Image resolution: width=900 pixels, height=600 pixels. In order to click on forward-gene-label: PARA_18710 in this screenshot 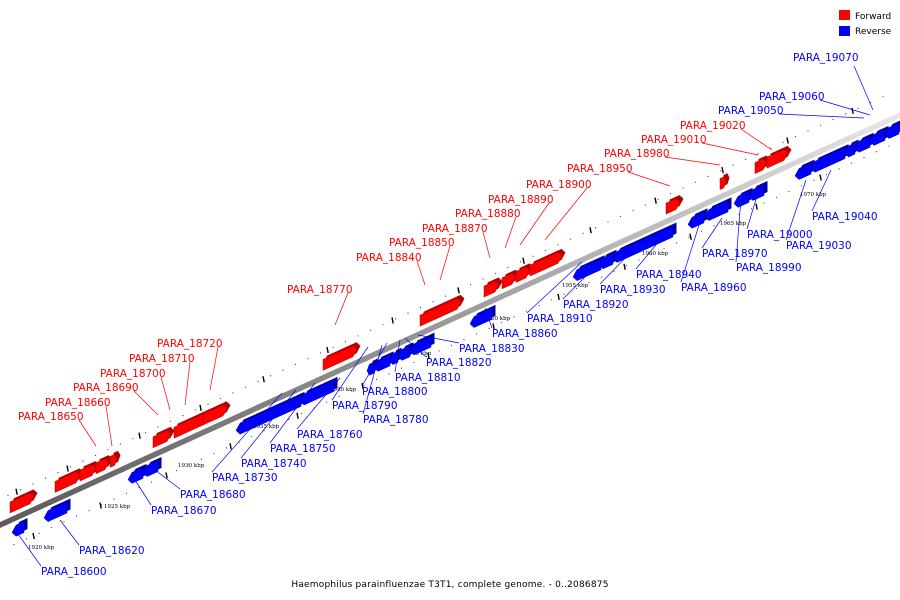, I will do `click(162, 359)`.